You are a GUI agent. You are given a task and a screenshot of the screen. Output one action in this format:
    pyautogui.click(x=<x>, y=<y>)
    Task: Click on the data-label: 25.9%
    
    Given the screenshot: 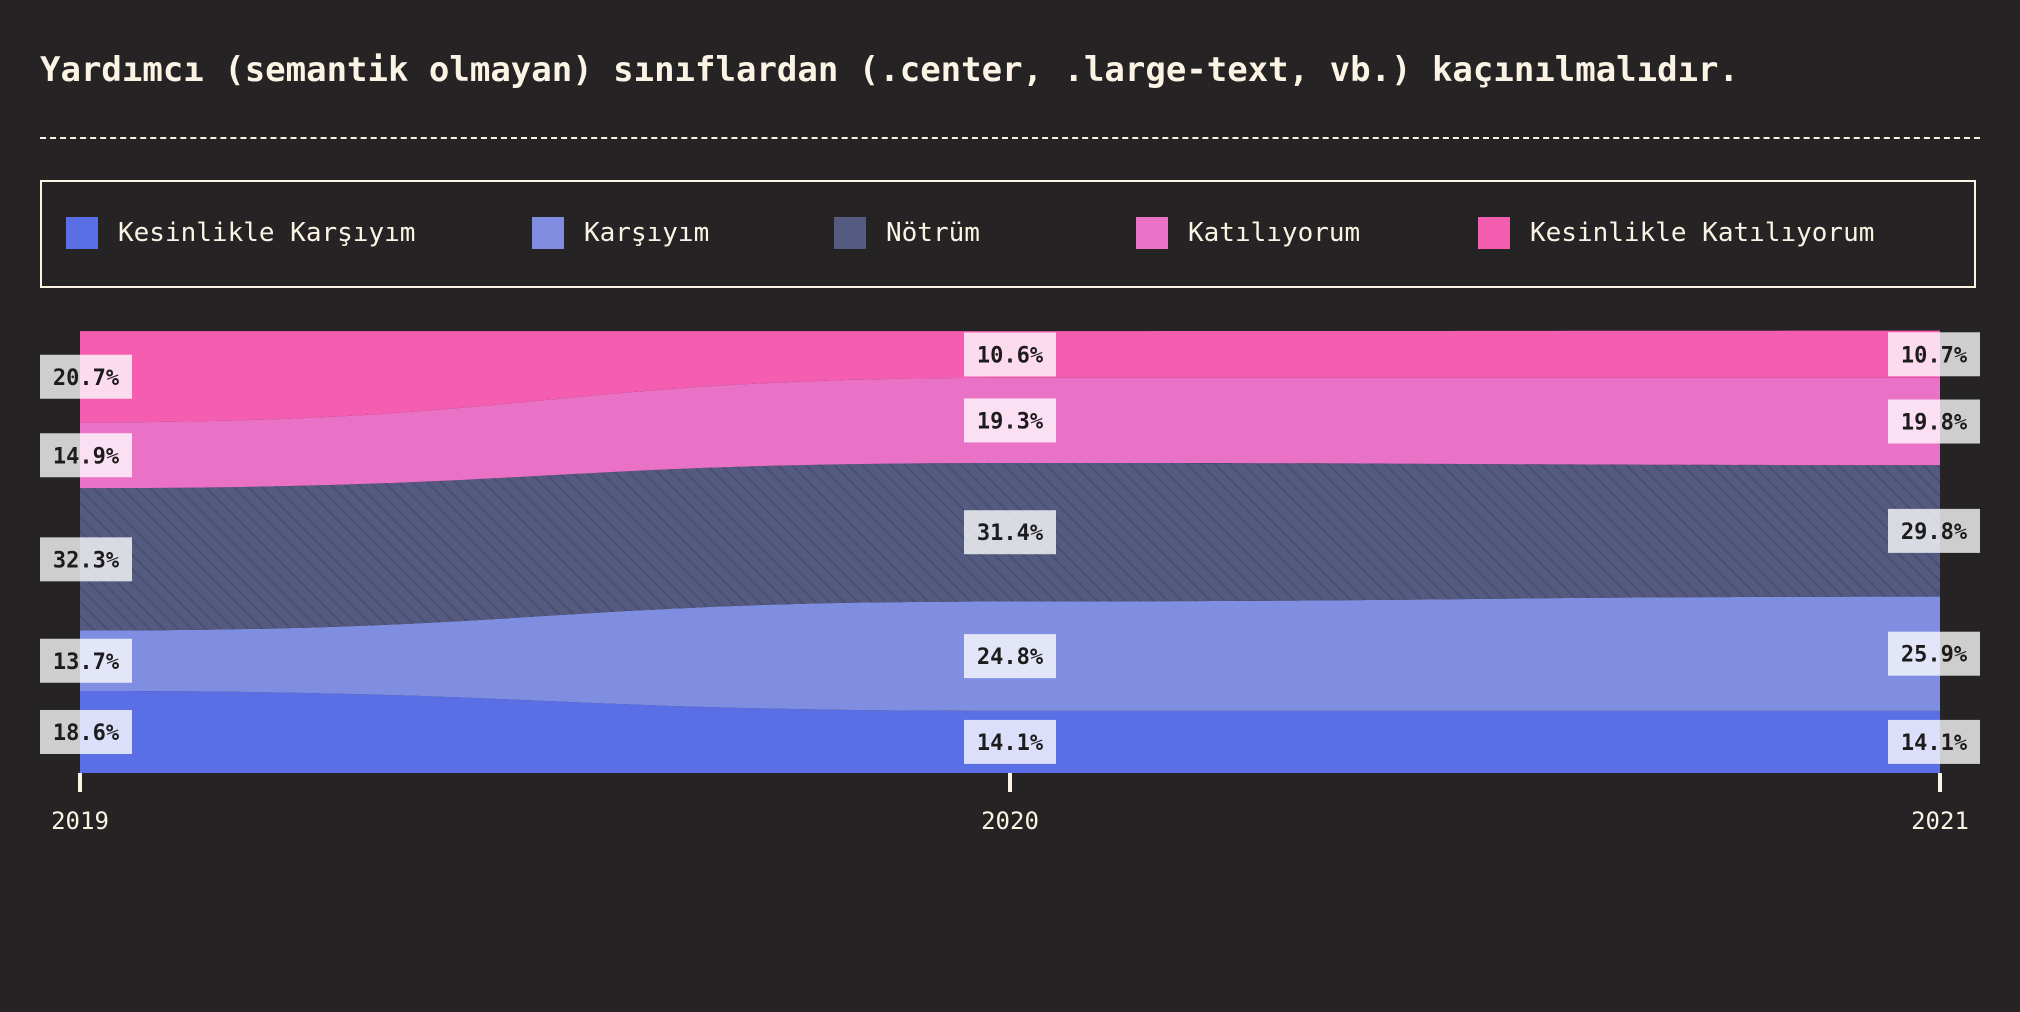 What is the action you would take?
    pyautogui.click(x=1934, y=653)
    